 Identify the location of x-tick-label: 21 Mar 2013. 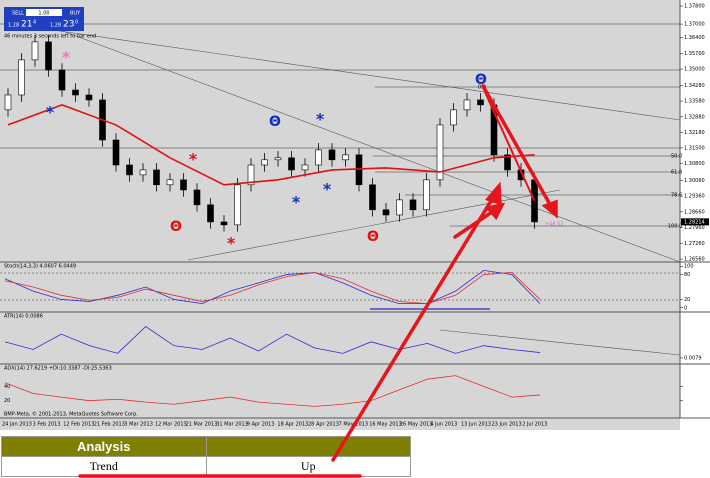
(202, 425).